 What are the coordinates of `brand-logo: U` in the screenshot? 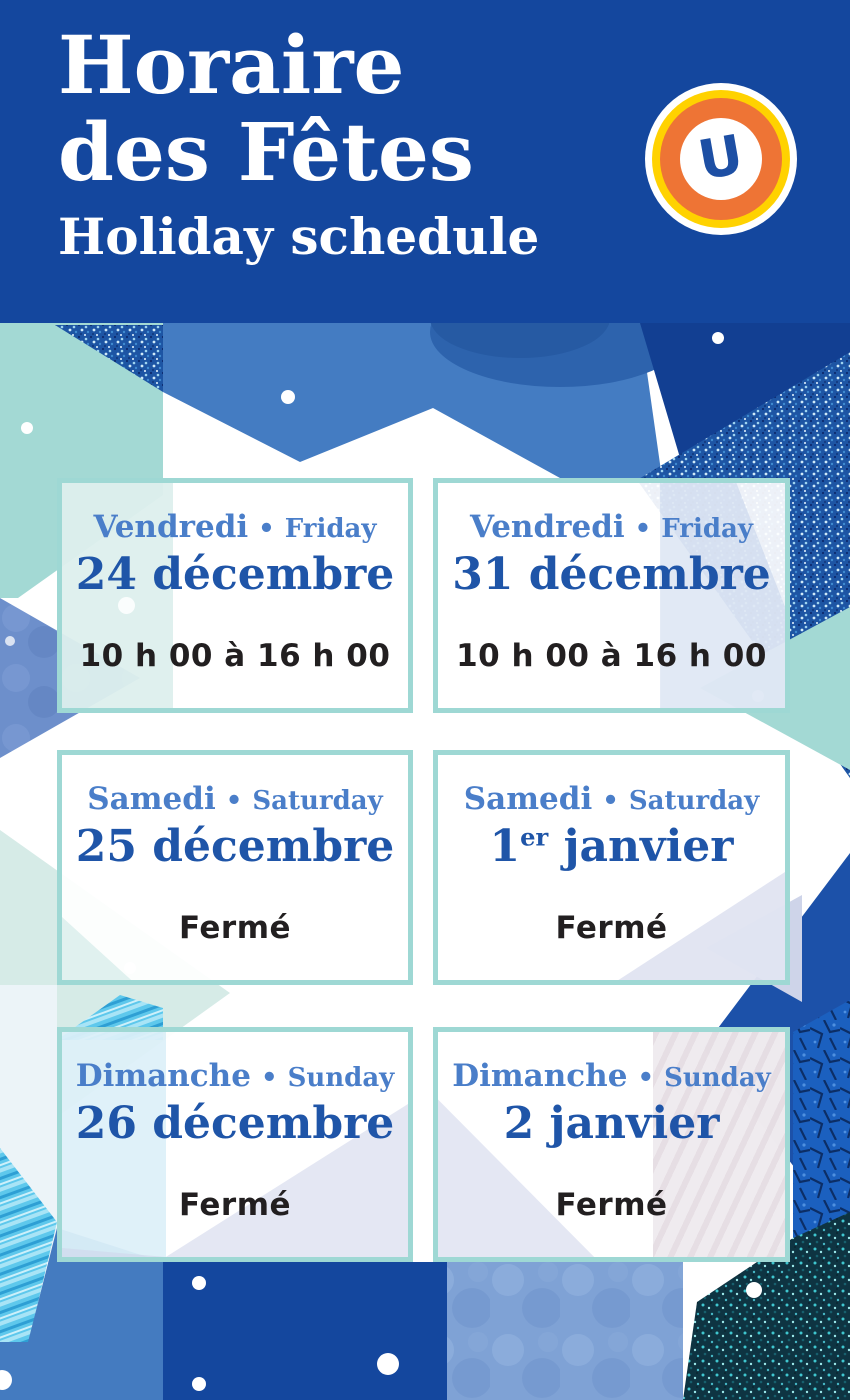 It's located at (721, 159).